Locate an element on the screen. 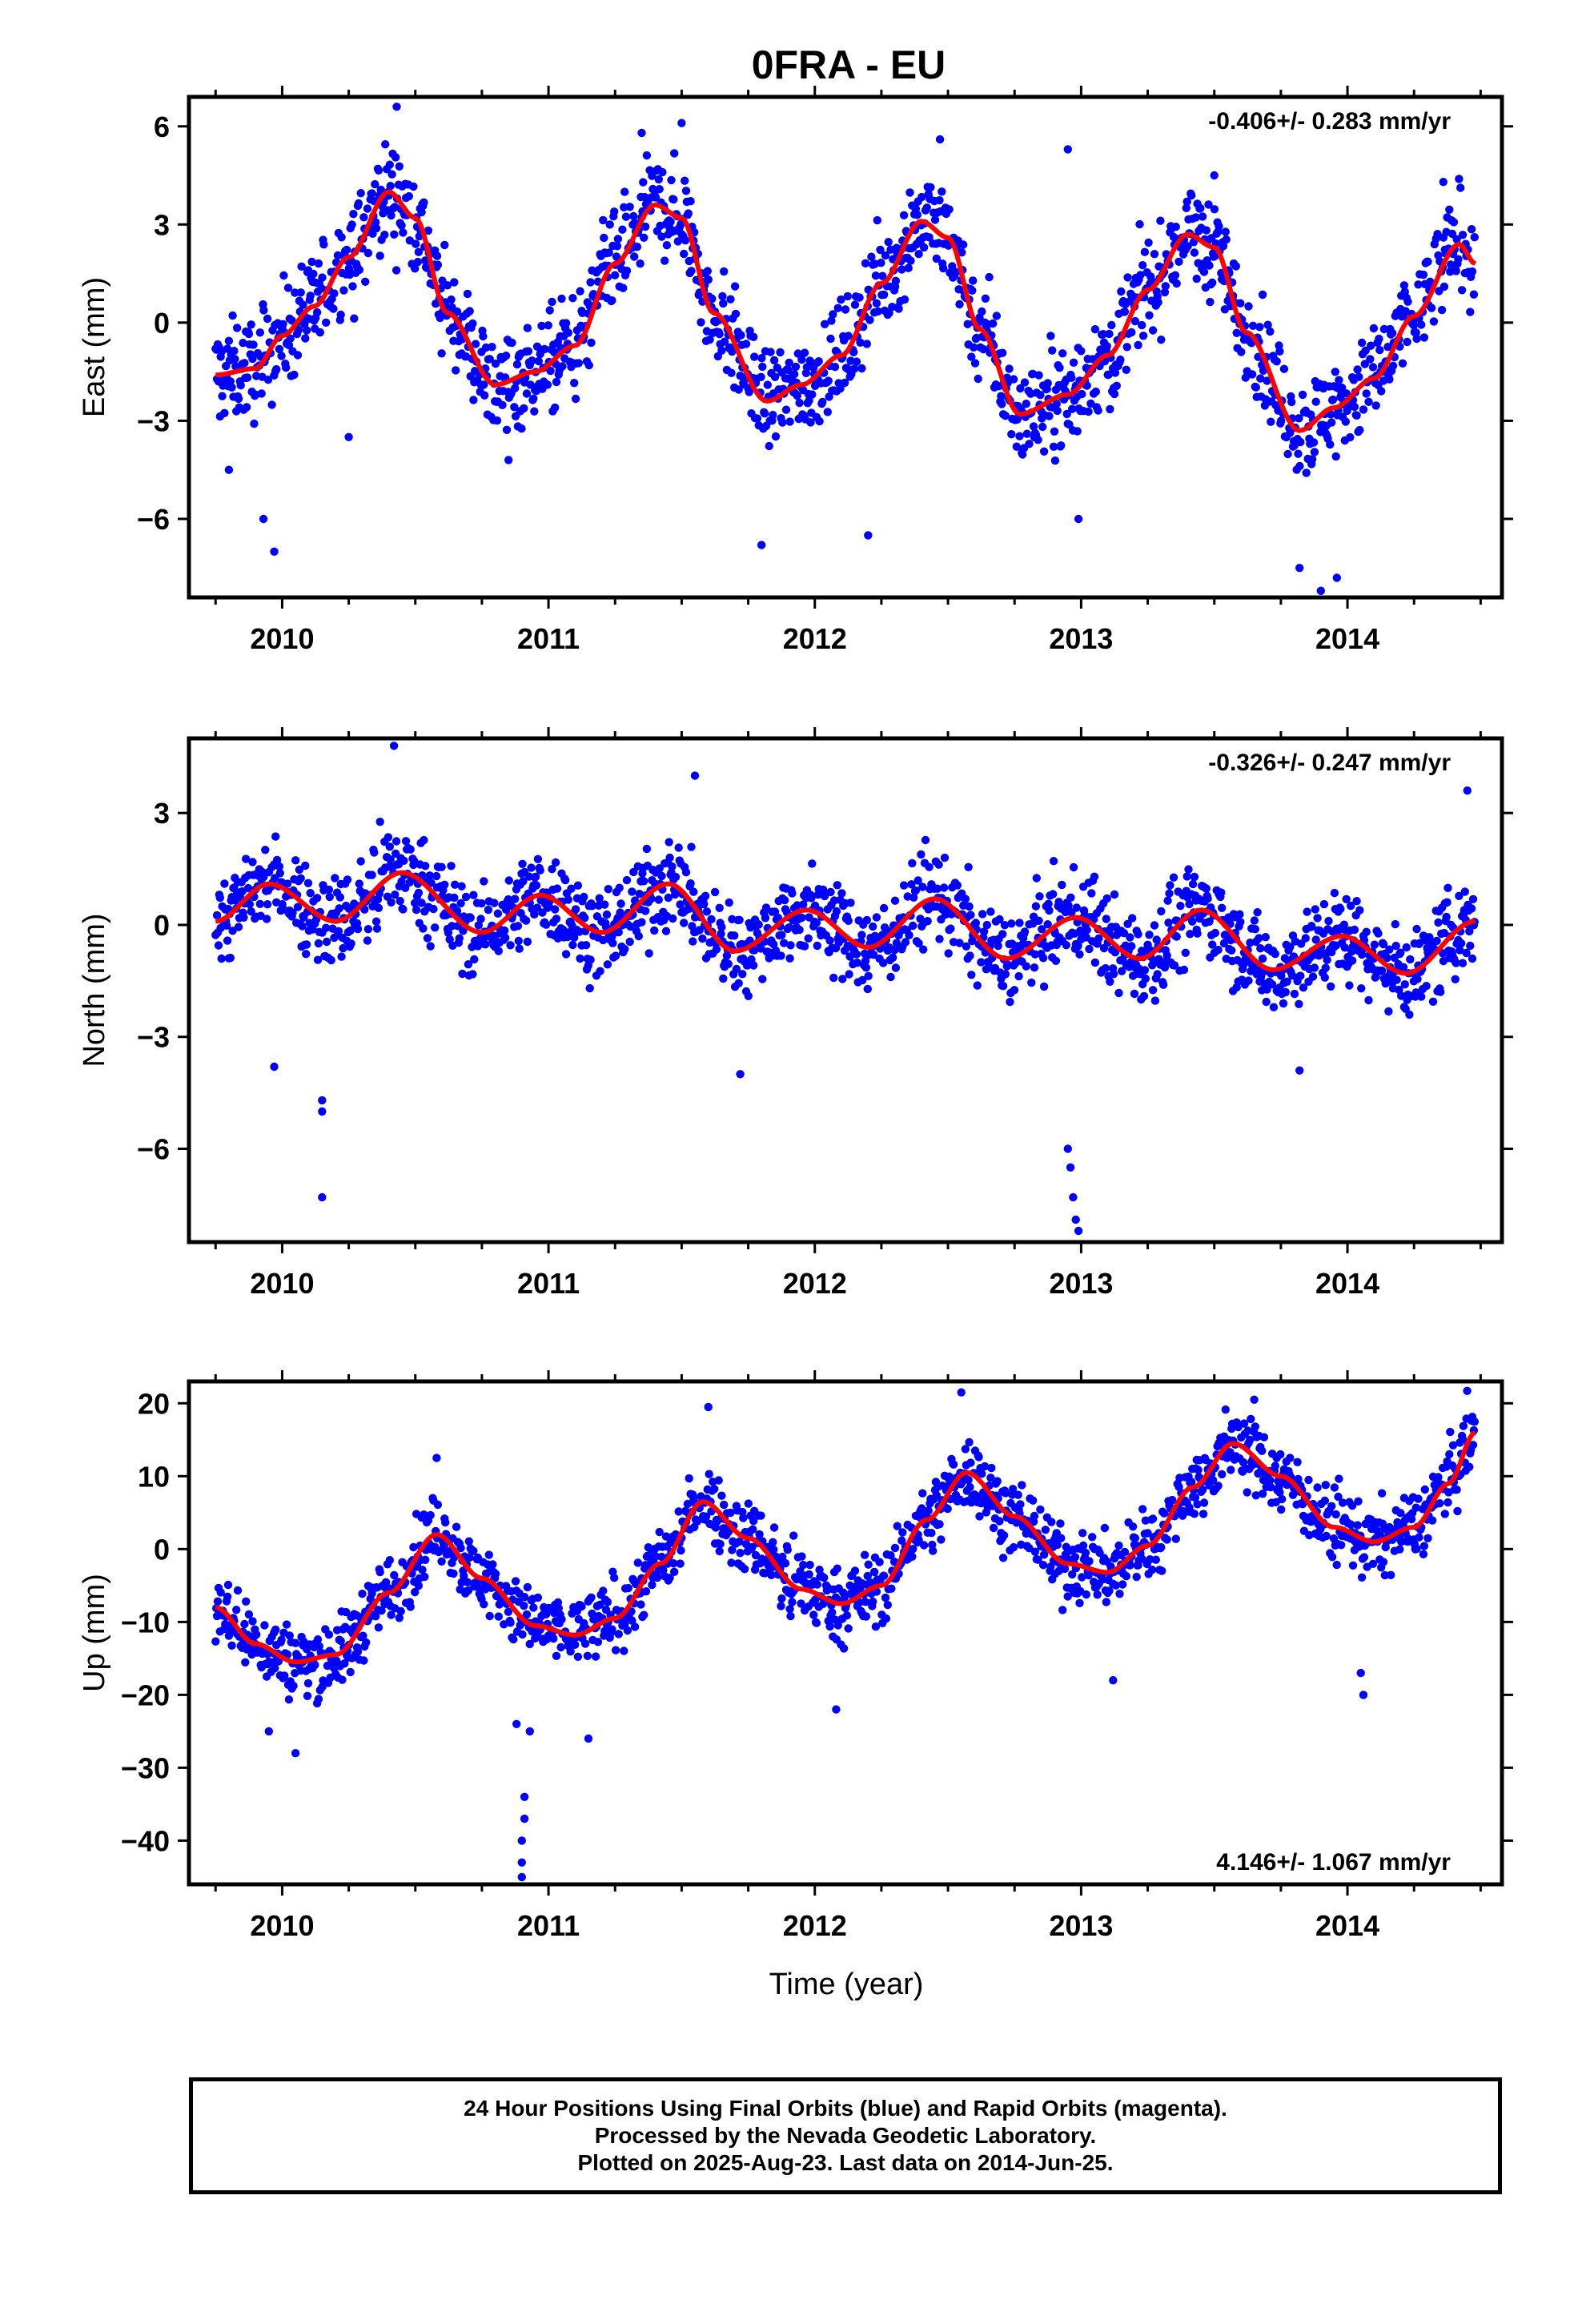  velocity-rate-label: -0.326+/- 0.247 mm/yr is located at coordinates (1329, 763).